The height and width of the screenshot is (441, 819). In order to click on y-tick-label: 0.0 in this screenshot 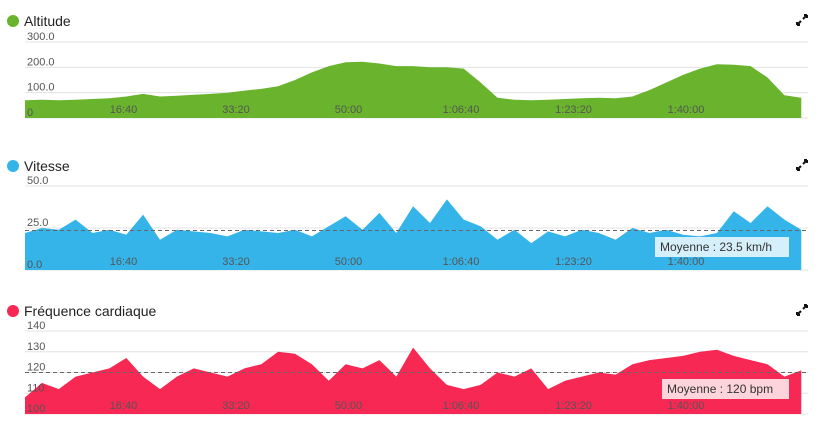, I will do `click(34, 265)`.